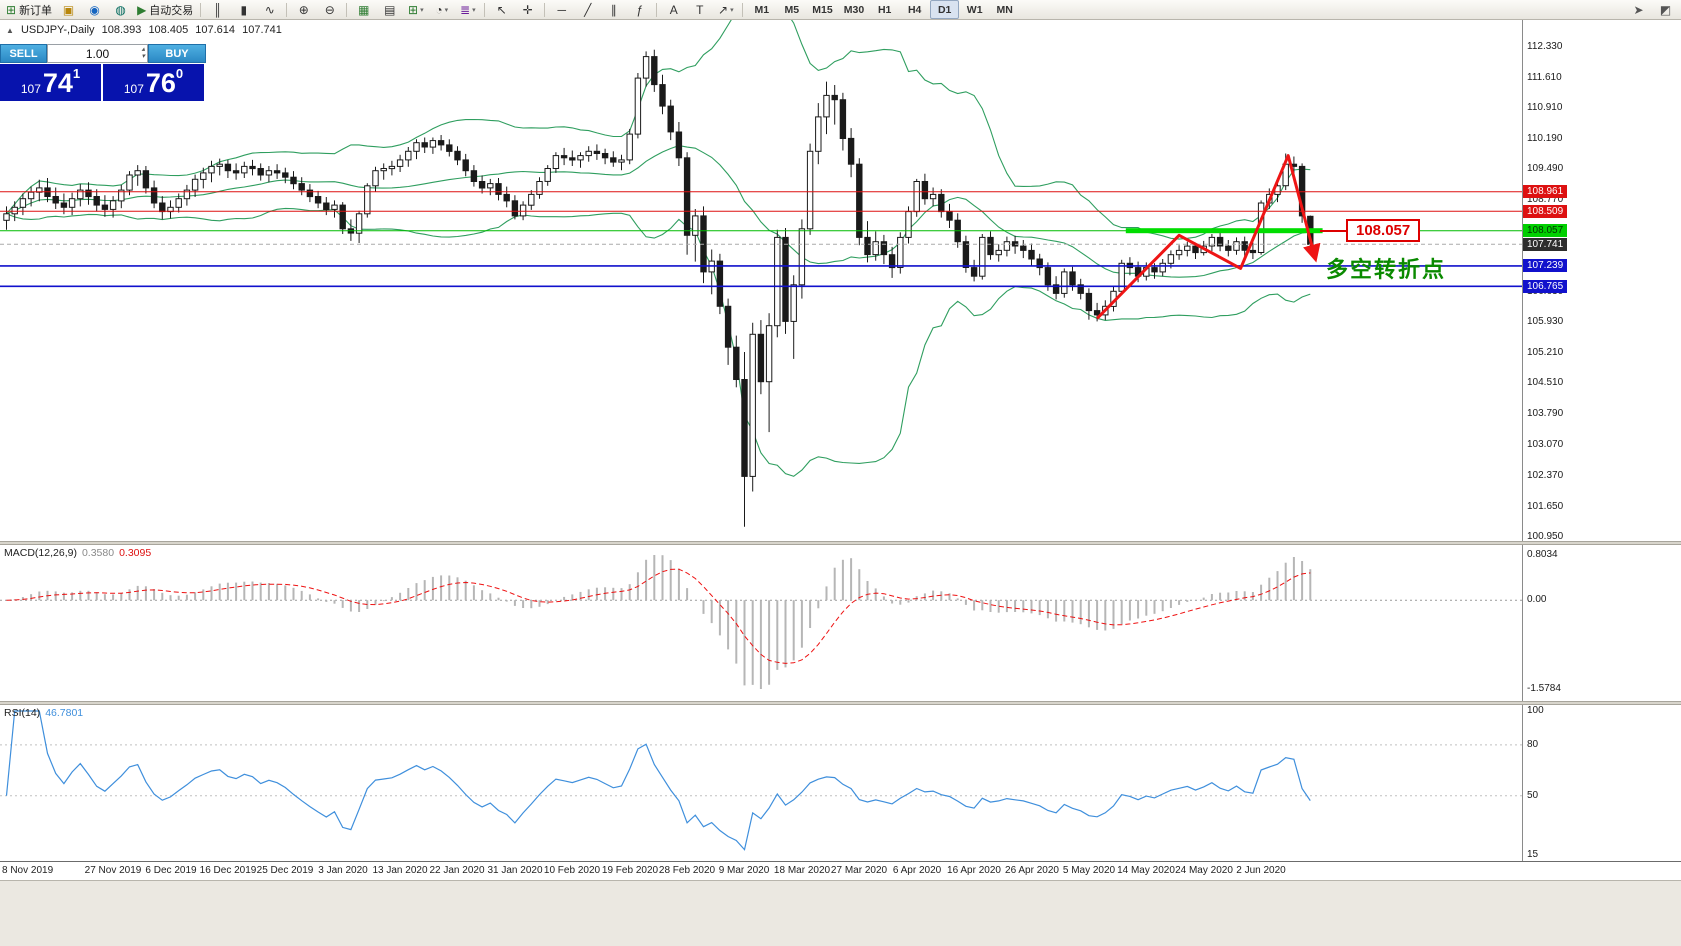  What do you see at coordinates (914, 9) in the screenshot?
I see `timeframe-h4-button: H4` at bounding box center [914, 9].